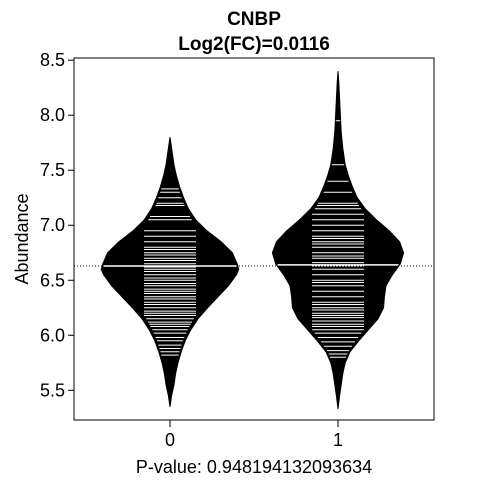 Image resolution: width=480 pixels, height=480 pixels. I want to click on y-tick-label: 6.0, so click(52, 335).